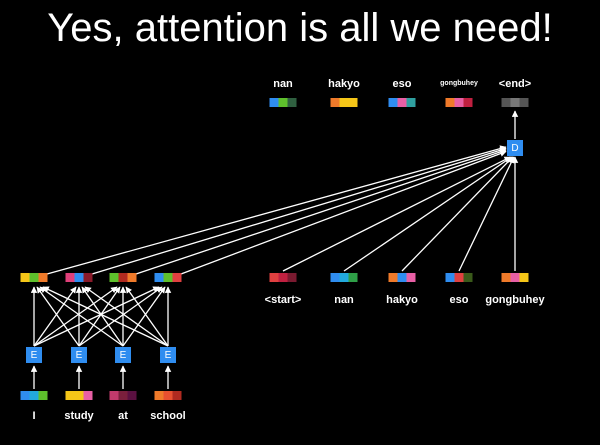 This screenshot has height=445, width=600. Describe the element at coordinates (459, 300) in the screenshot. I see `decoder-input-word: eso` at that location.